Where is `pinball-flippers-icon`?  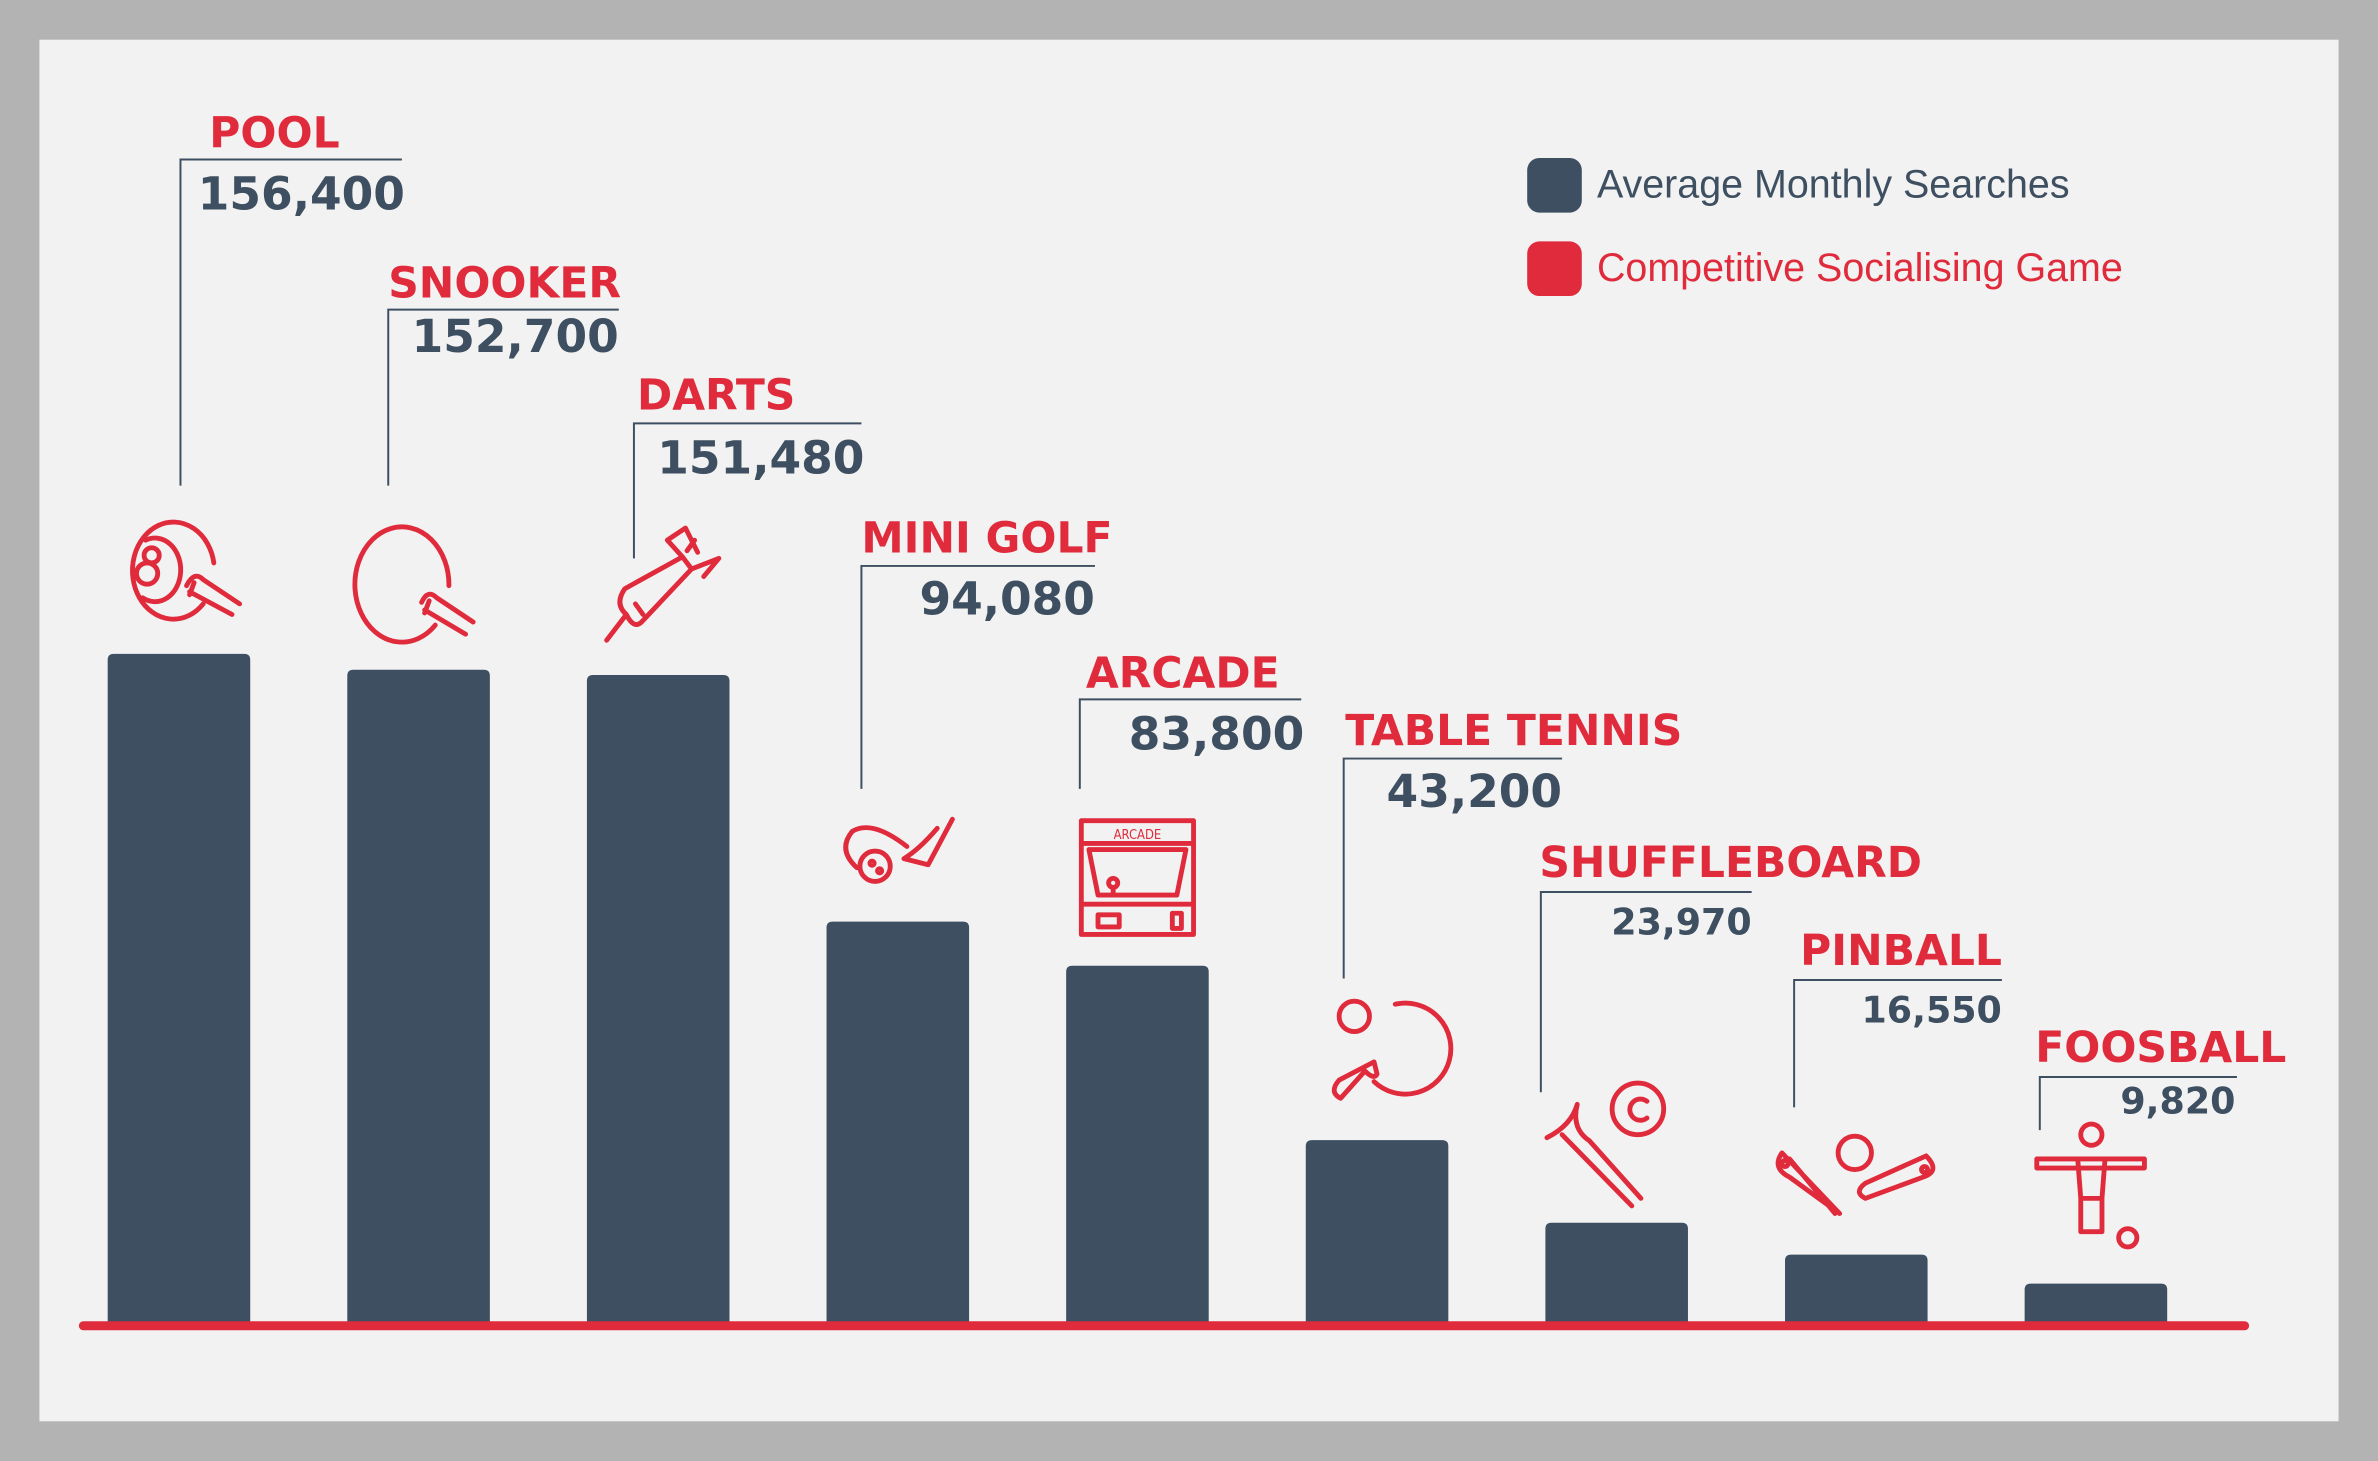 pinball-flippers-icon is located at coordinates (1855, 1174).